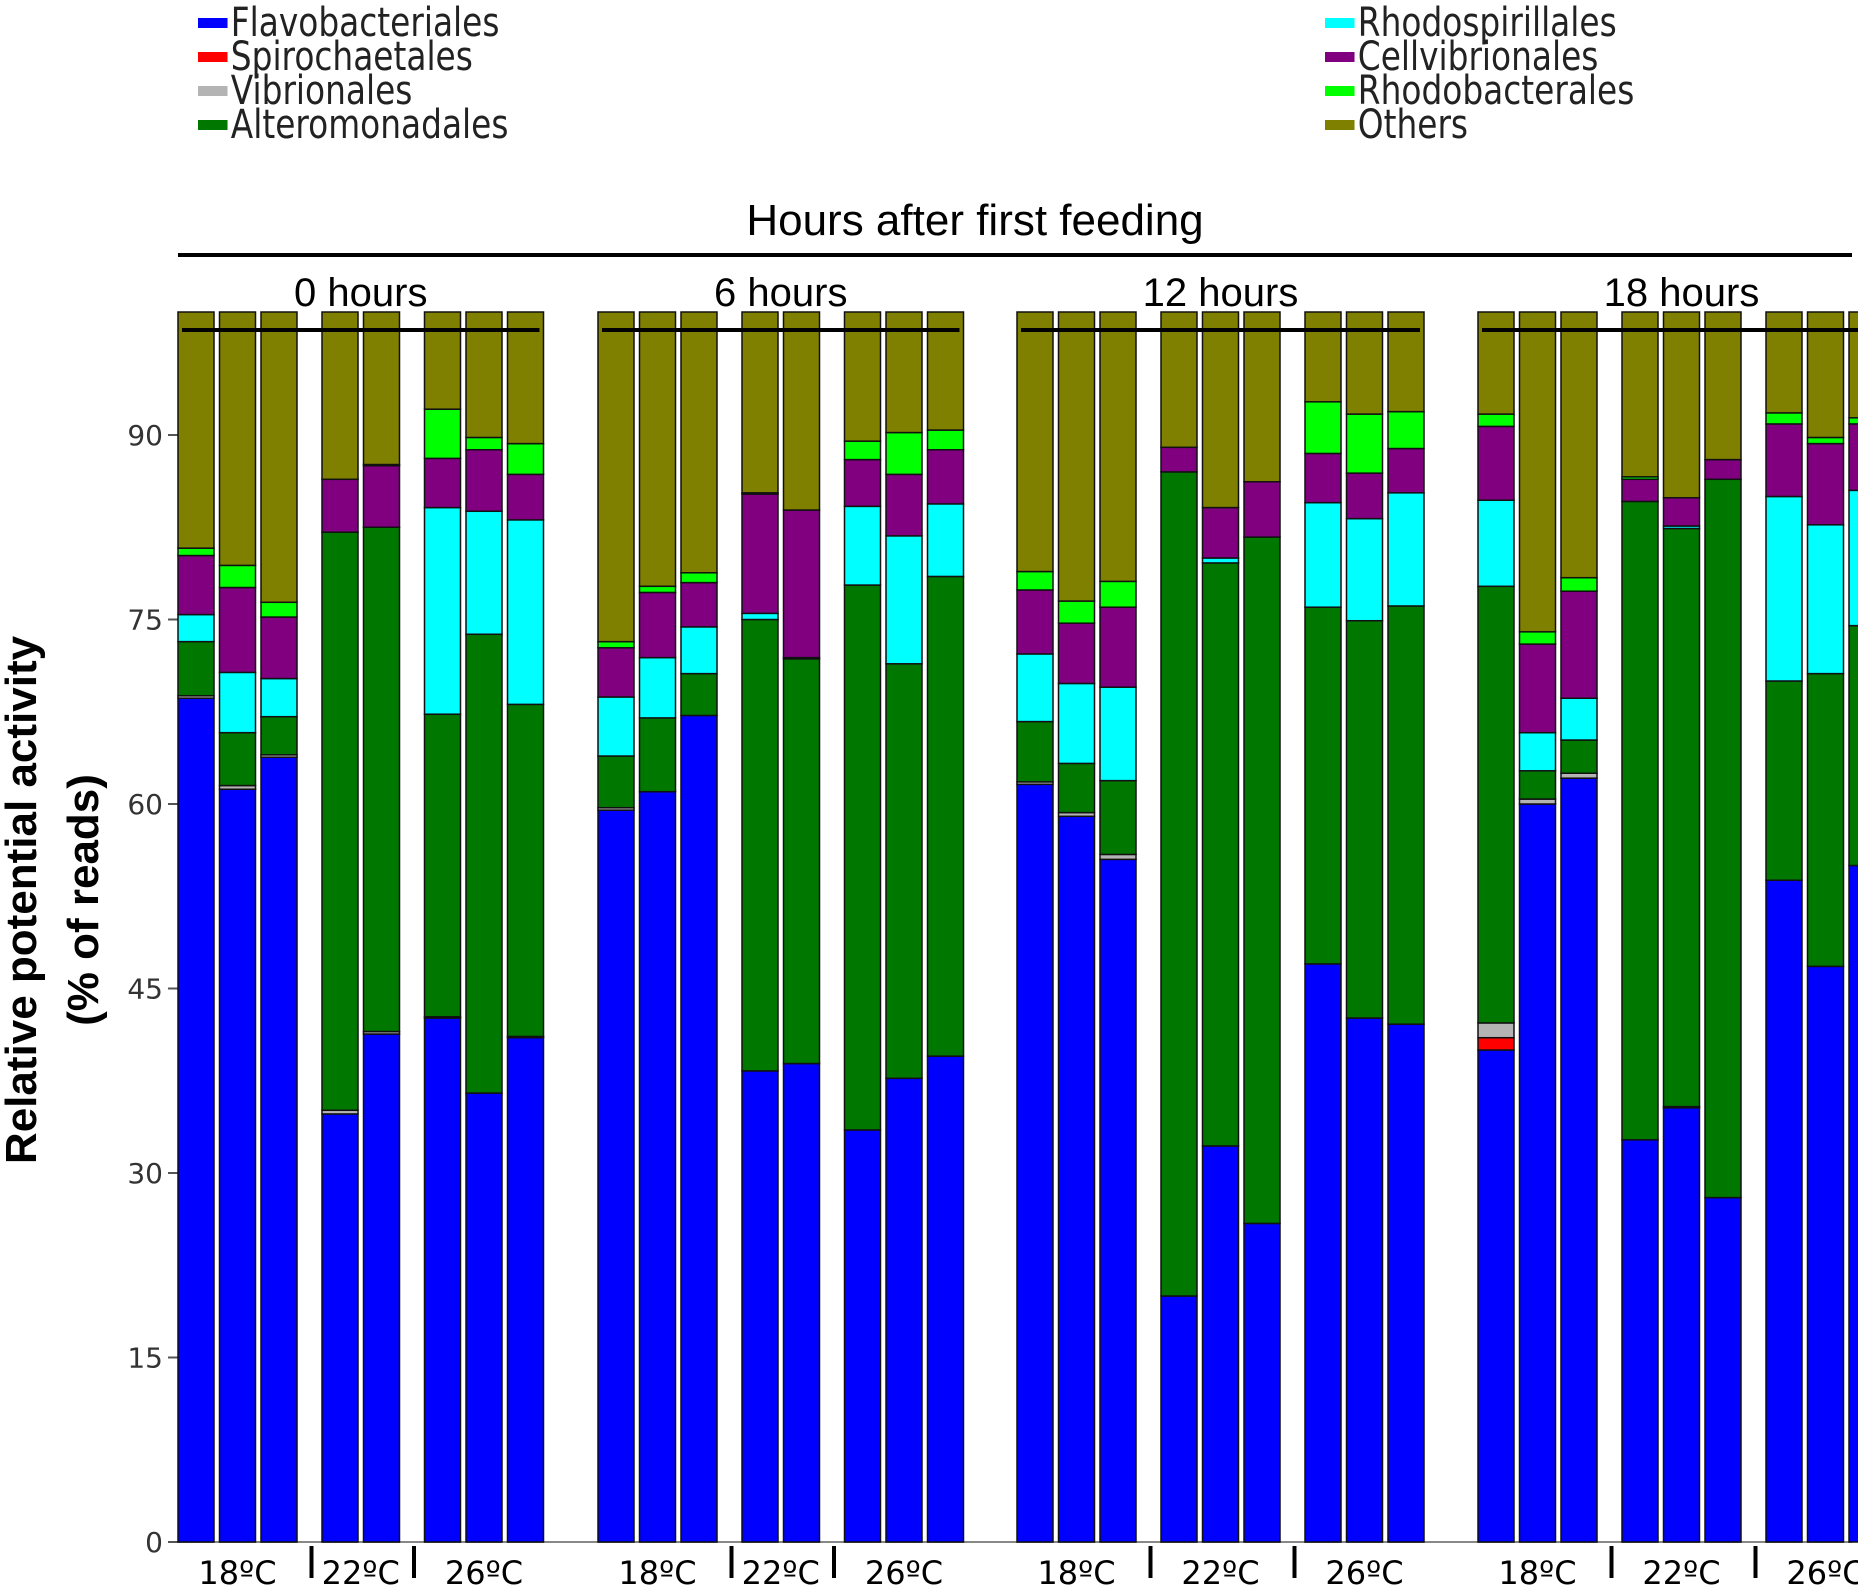  What do you see at coordinates (145, 1173) in the screenshot?
I see `y-tick-label: 30` at bounding box center [145, 1173].